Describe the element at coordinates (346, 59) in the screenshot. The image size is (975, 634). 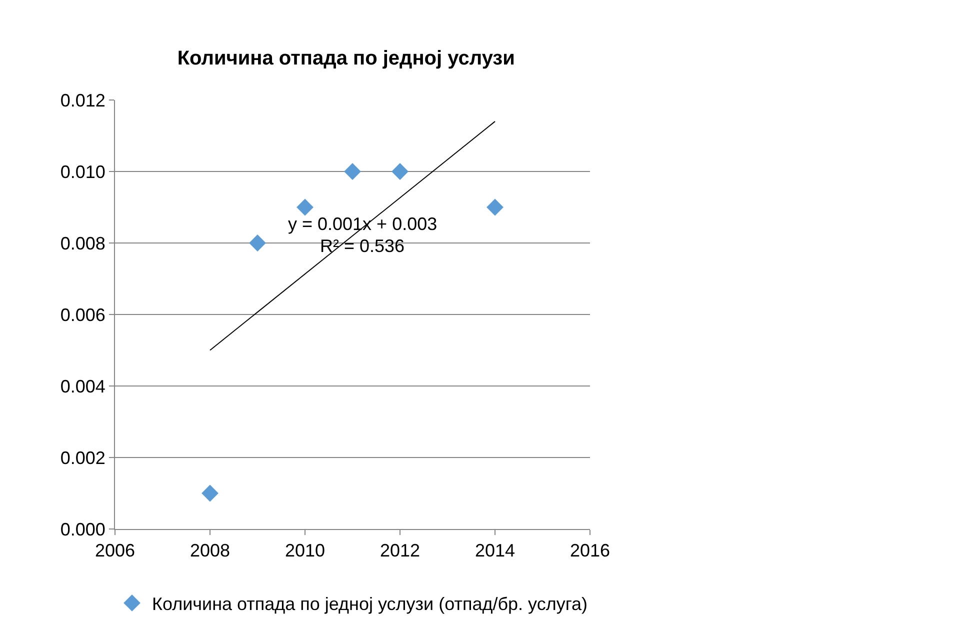
I see `chart-title: Количина отпада по једној услузи` at that location.